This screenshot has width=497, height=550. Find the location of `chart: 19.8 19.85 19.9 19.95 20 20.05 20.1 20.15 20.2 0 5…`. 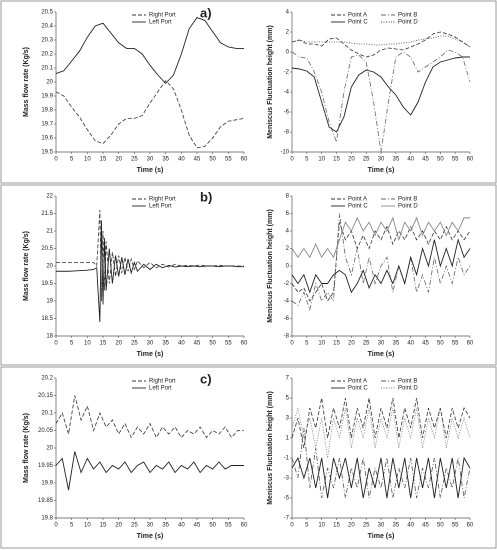

chart: 19.8 19.85 19.9 19.95 20 20.05 20.1 20.15 20.2 0 5… is located at coordinates (135, 455).